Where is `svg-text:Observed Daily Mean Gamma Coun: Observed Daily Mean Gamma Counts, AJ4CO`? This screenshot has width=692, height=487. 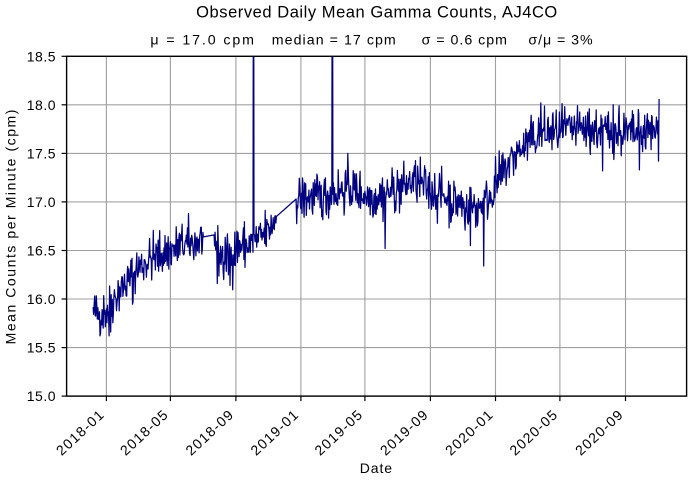 svg-text:Observed Daily Mean Gamma Coun: Observed Daily Mean Gamma Counts, AJ4CO is located at coordinates (377, 13).